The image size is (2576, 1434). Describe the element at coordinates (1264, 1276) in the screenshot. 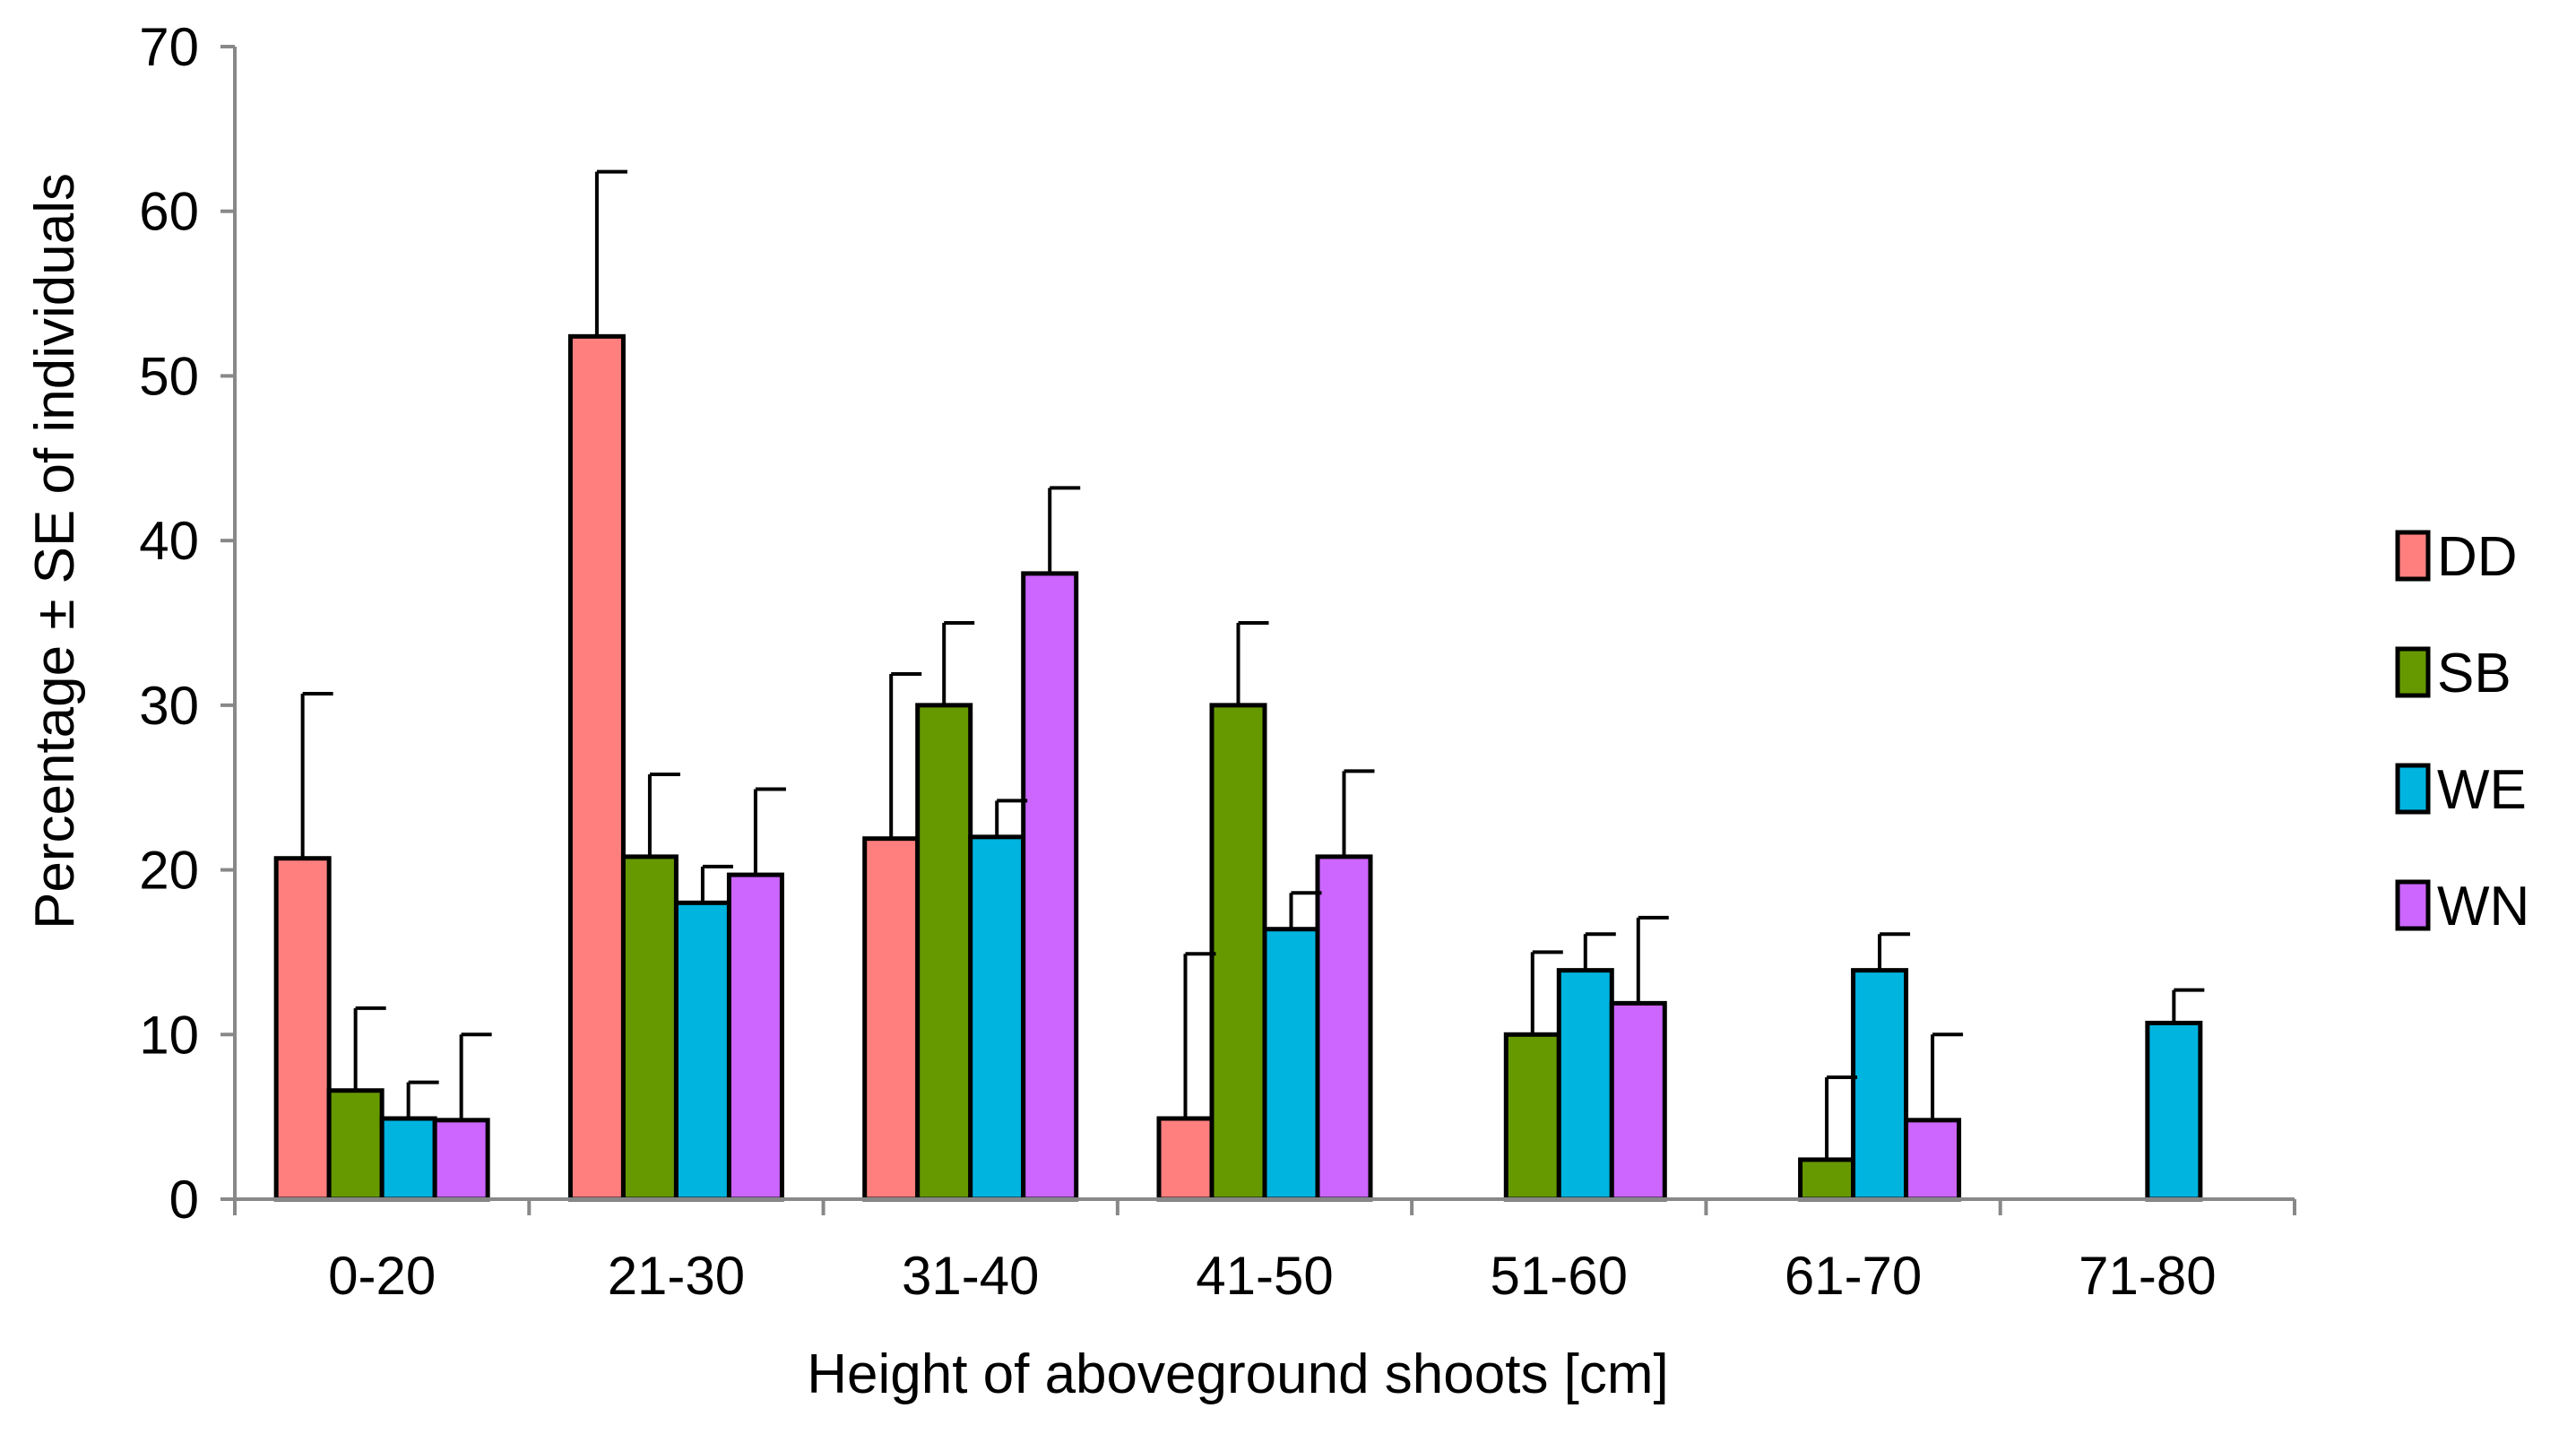

I see `x-tick-label: 41-50` at that location.